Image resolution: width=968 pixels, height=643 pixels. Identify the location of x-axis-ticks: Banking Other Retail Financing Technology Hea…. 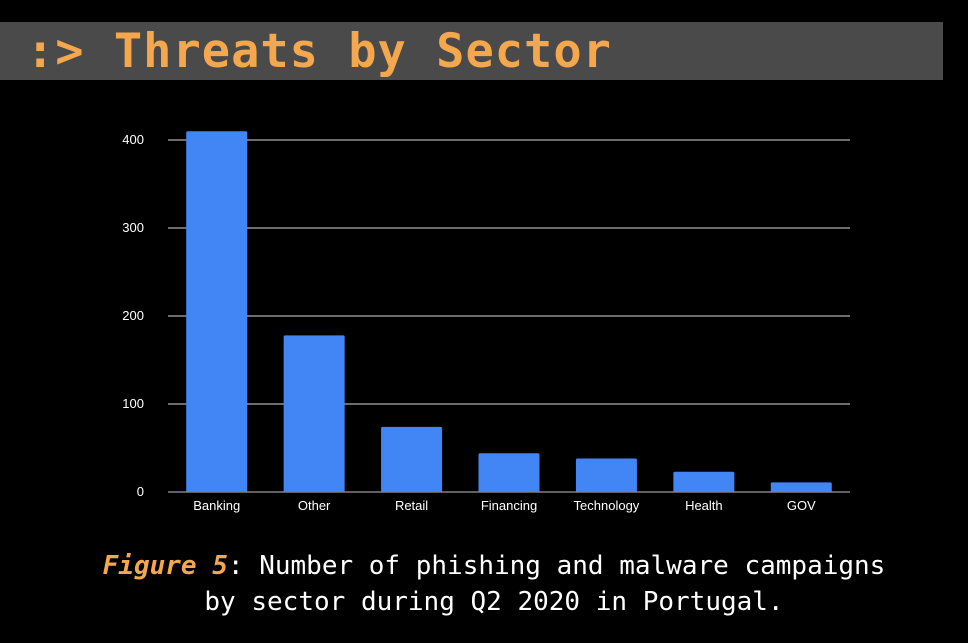
(504, 505).